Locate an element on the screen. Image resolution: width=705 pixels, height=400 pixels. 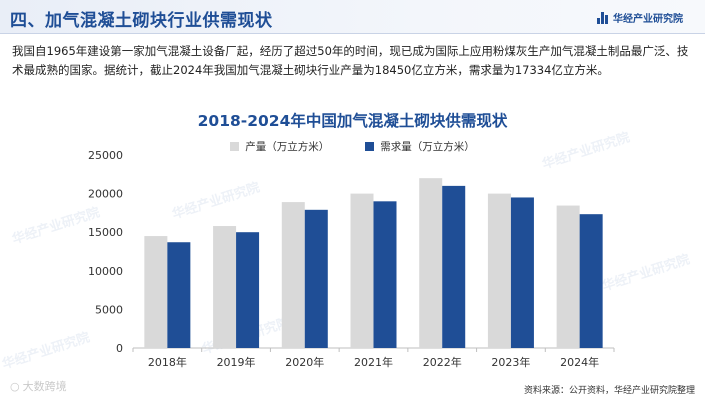
legend-item-production: 产量（万立方米） is located at coordinates (279, 146).